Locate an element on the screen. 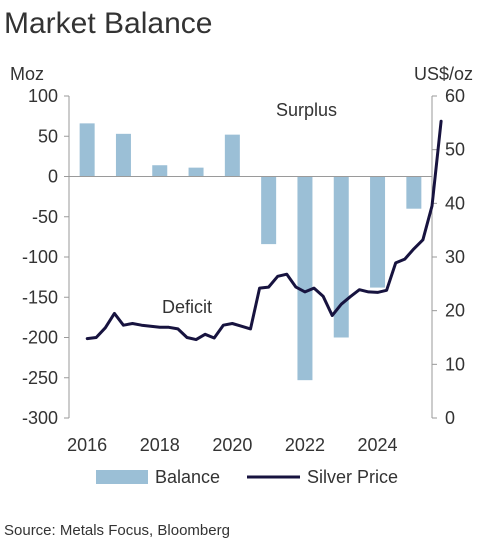 The width and height of the screenshot is (485, 542). bar-balance-2025 is located at coordinates (414, 192).